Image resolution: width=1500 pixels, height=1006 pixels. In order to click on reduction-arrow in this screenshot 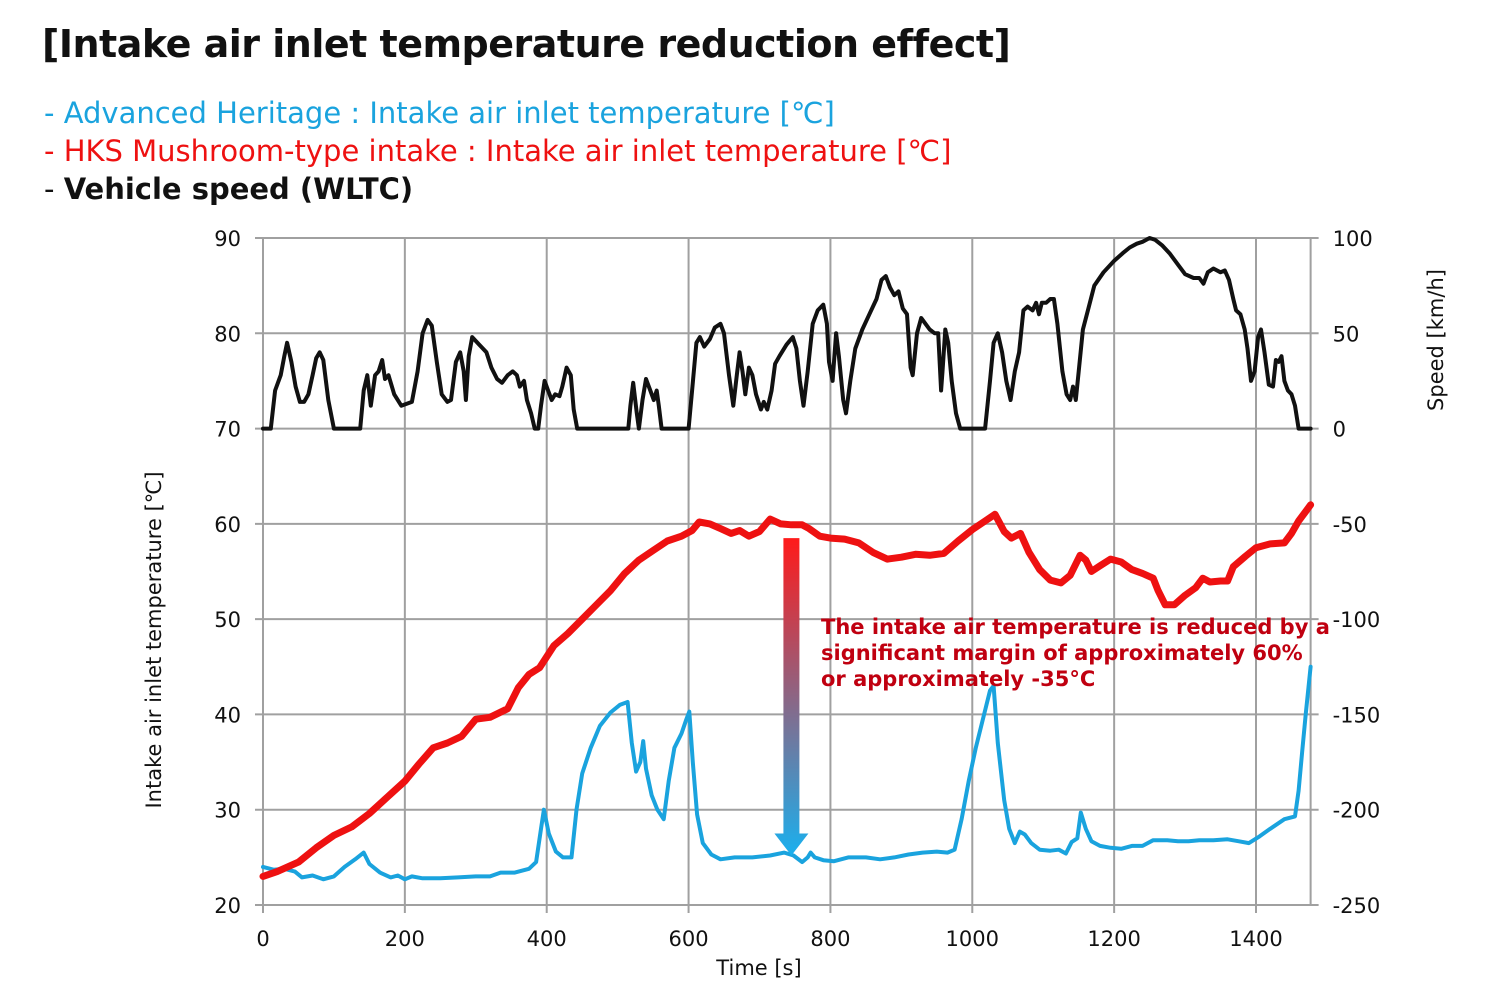, I will do `click(791, 697)`.